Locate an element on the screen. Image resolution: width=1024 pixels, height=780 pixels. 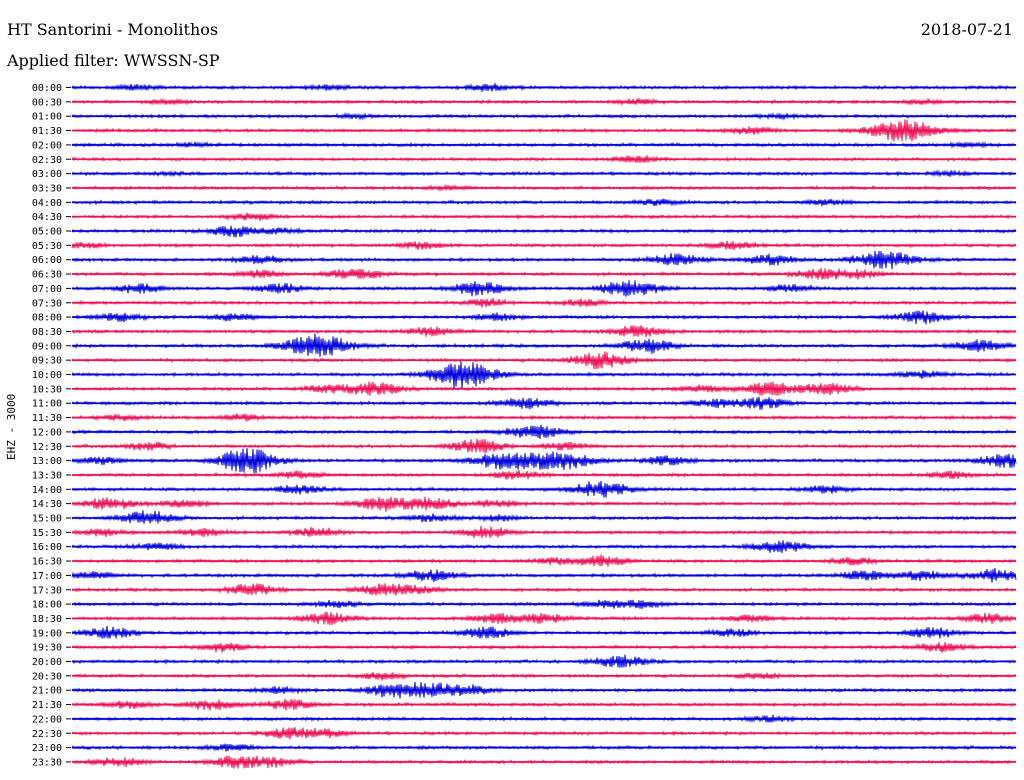
time-label: 09:00 is located at coordinates (47, 346).